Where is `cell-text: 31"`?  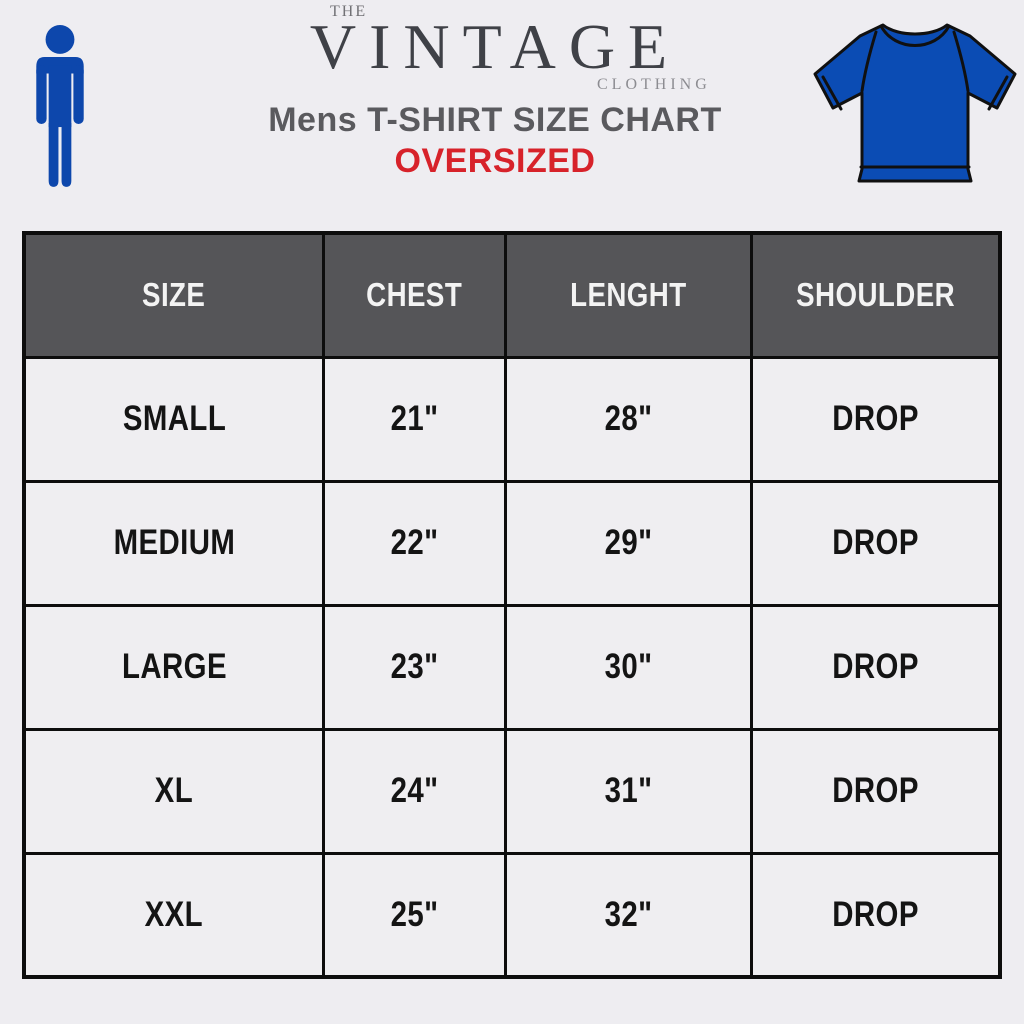
cell-text: 31" is located at coordinates (628, 790).